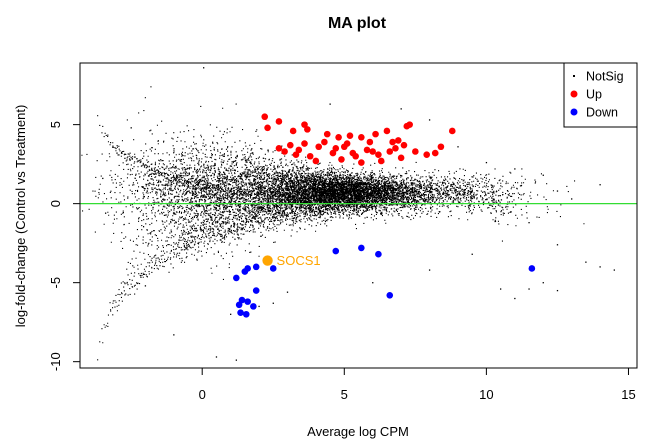 This screenshot has width=648, height=442. I want to click on chart-legend: NotSig Up Down, so click(600, 95).